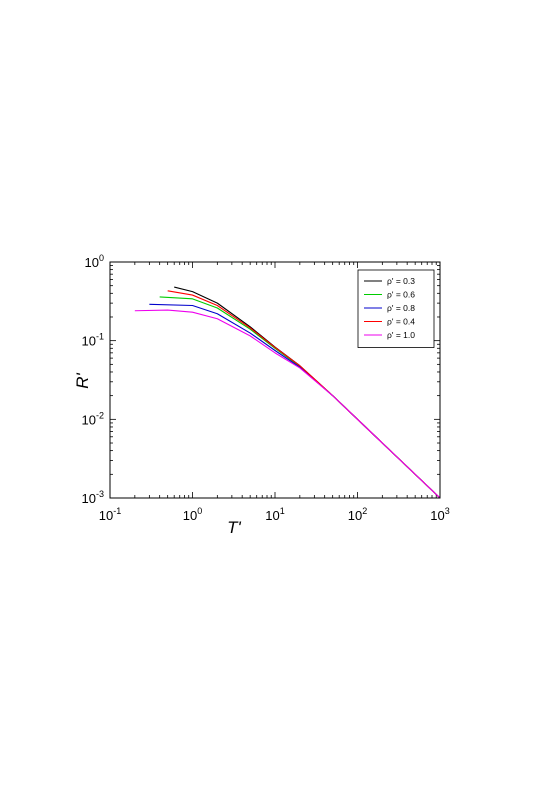 Image resolution: width=554 pixels, height=786 pixels. What do you see at coordinates (94, 261) in the screenshot?
I see `y-tick-label: 10⁰` at bounding box center [94, 261].